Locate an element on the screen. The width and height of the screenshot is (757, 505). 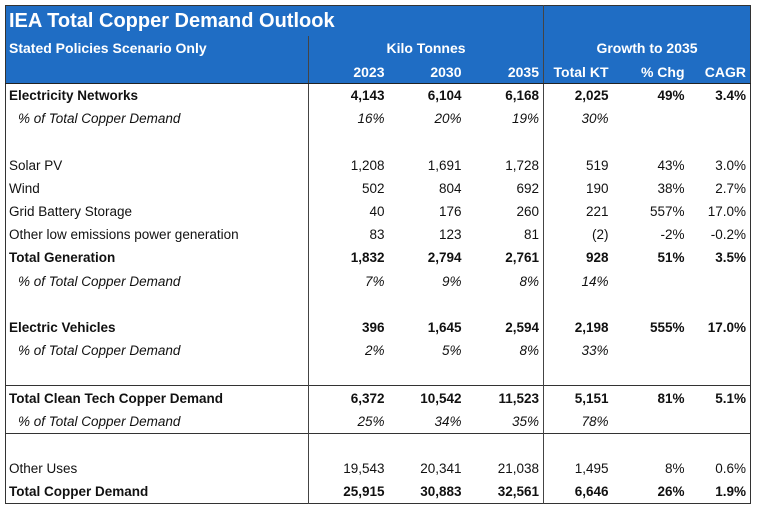
cell-2035: 2,594 is located at coordinates (522, 327).